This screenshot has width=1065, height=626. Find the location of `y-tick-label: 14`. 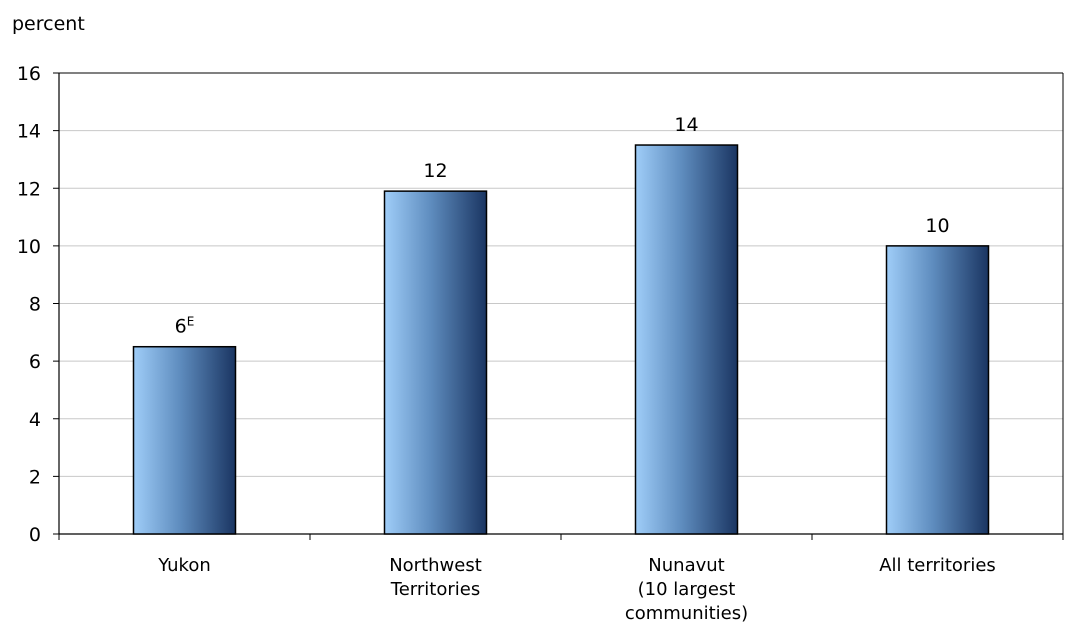

y-tick-label: 14 is located at coordinates (29, 132).